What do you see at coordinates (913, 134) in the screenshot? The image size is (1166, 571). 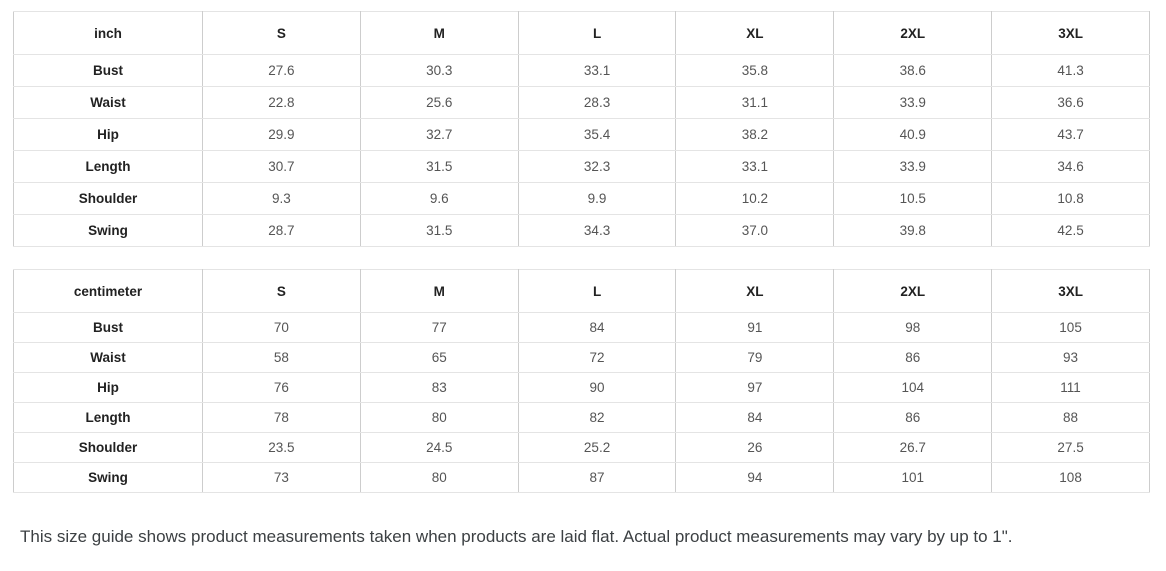 I see `measurement-value: 40.9` at bounding box center [913, 134].